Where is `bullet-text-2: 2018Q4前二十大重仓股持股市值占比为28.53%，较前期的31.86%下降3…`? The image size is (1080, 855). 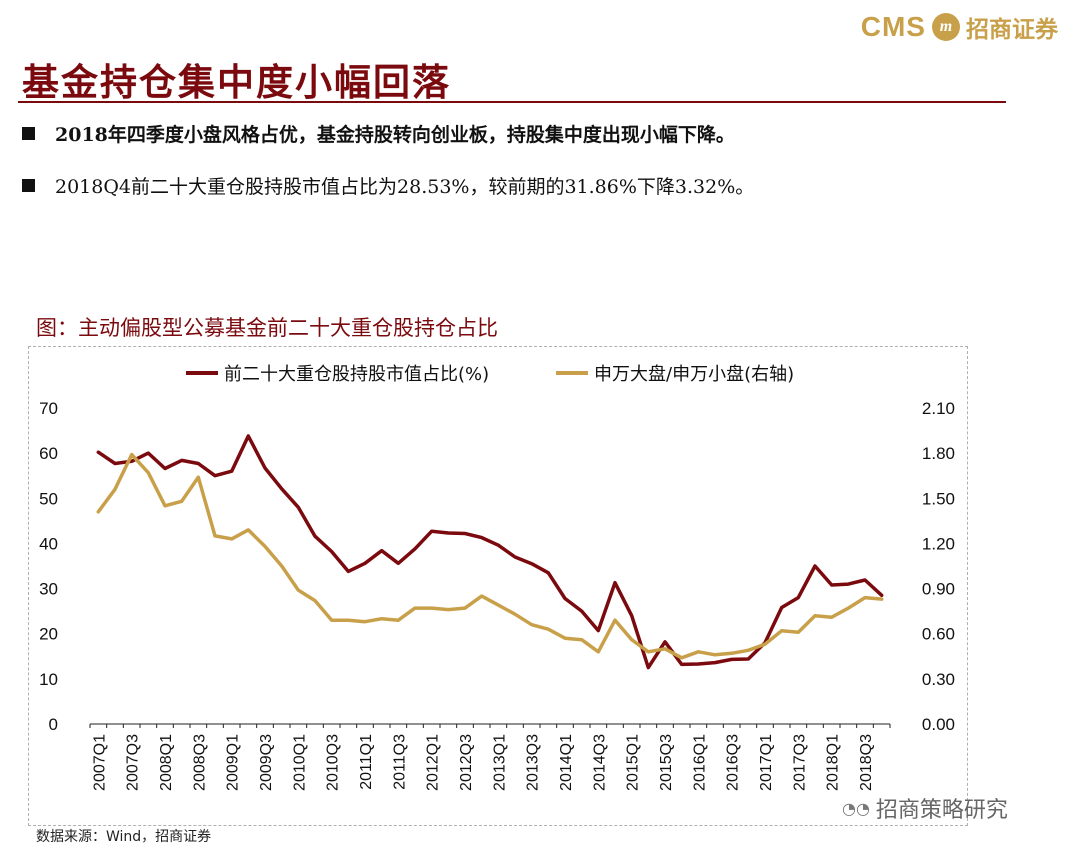 bullet-text-2: 2018Q4前二十大重仓股持股市值占比为28.53%，较前期的31.86%下降3… is located at coordinates (405, 187).